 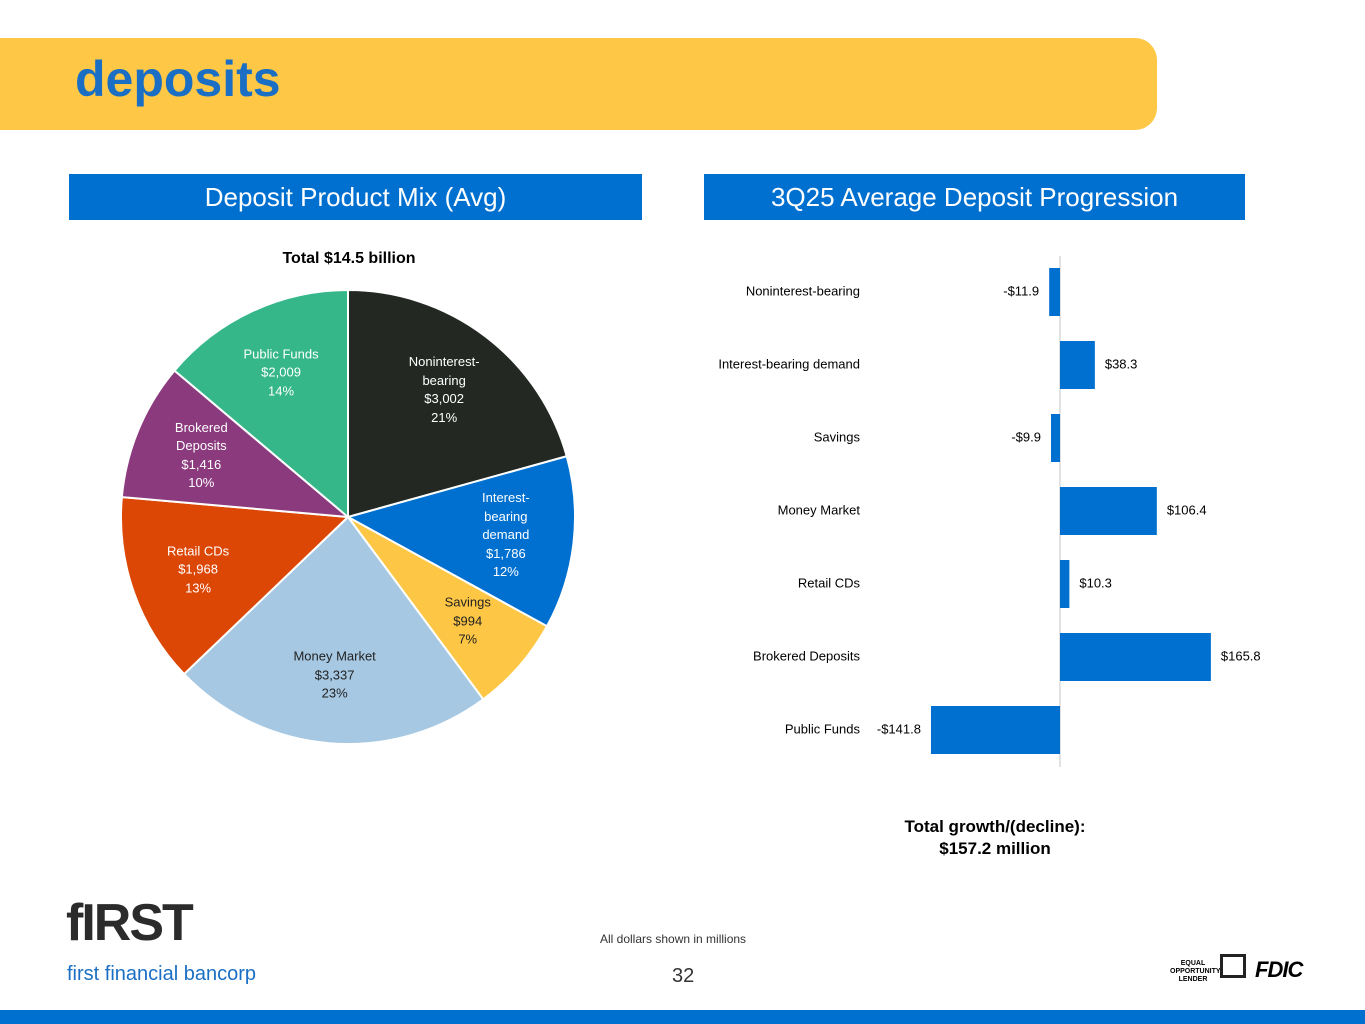 What do you see at coordinates (819, 509) in the screenshot?
I see `y-tick-label: Money Market` at bounding box center [819, 509].